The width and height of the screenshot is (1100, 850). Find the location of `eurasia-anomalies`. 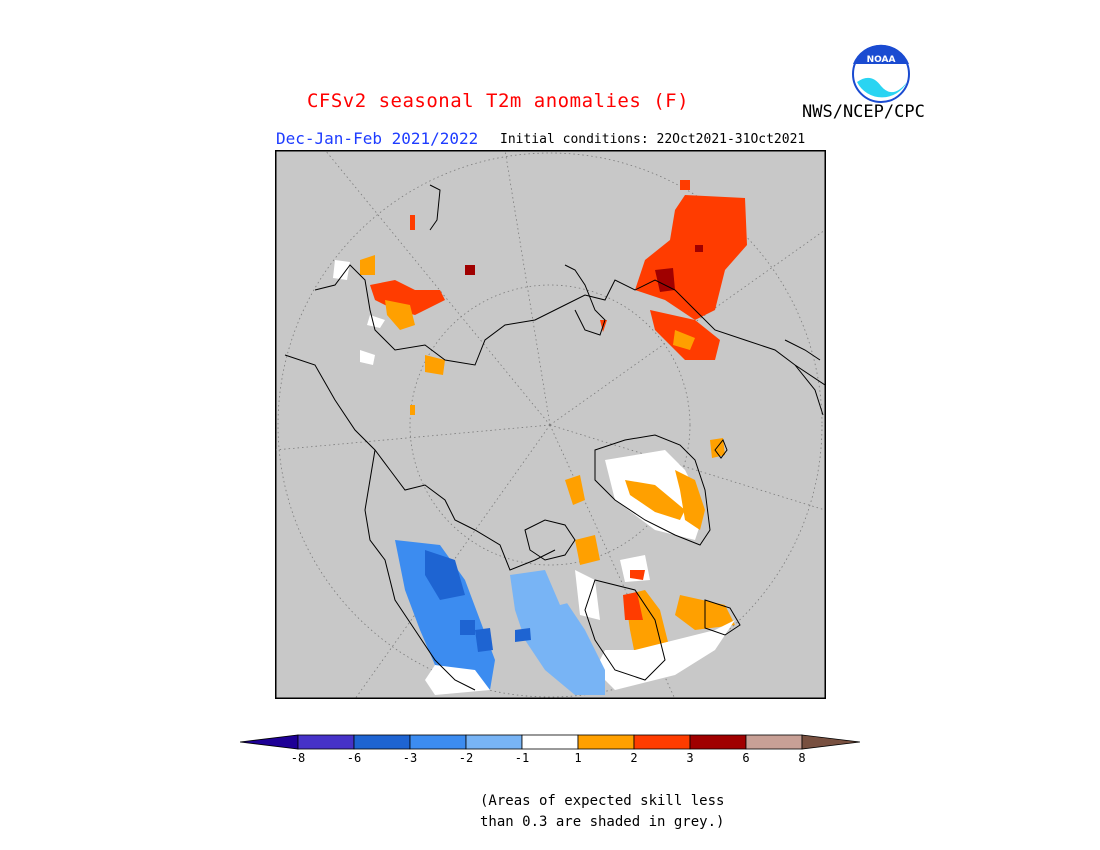

eurasia-anomalies is located at coordinates (540, 297).